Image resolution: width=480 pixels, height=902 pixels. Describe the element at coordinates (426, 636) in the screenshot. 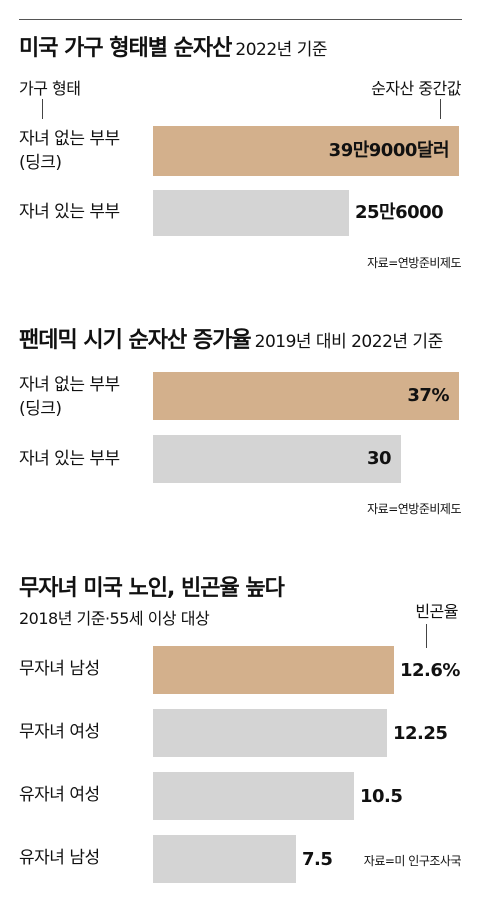

I see `chart3-value-tick` at that location.